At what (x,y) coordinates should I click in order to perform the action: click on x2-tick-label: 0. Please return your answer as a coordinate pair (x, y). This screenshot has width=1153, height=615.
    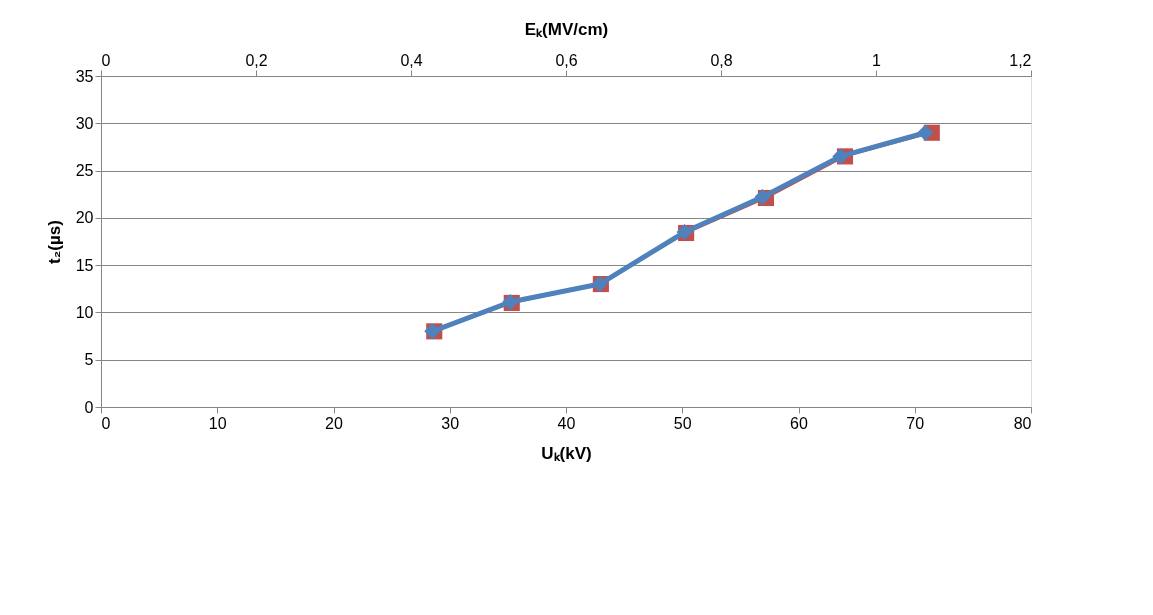
    Looking at the image, I should click on (106, 60).